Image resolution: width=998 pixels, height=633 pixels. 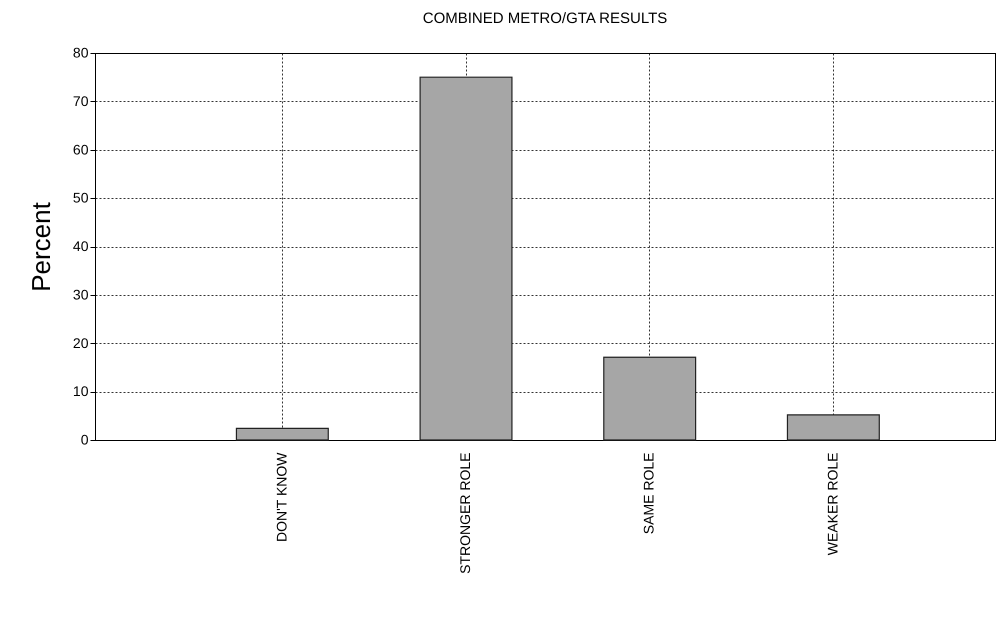 I want to click on x-tick-label: WEAKER ROLE, so click(x=832, y=504).